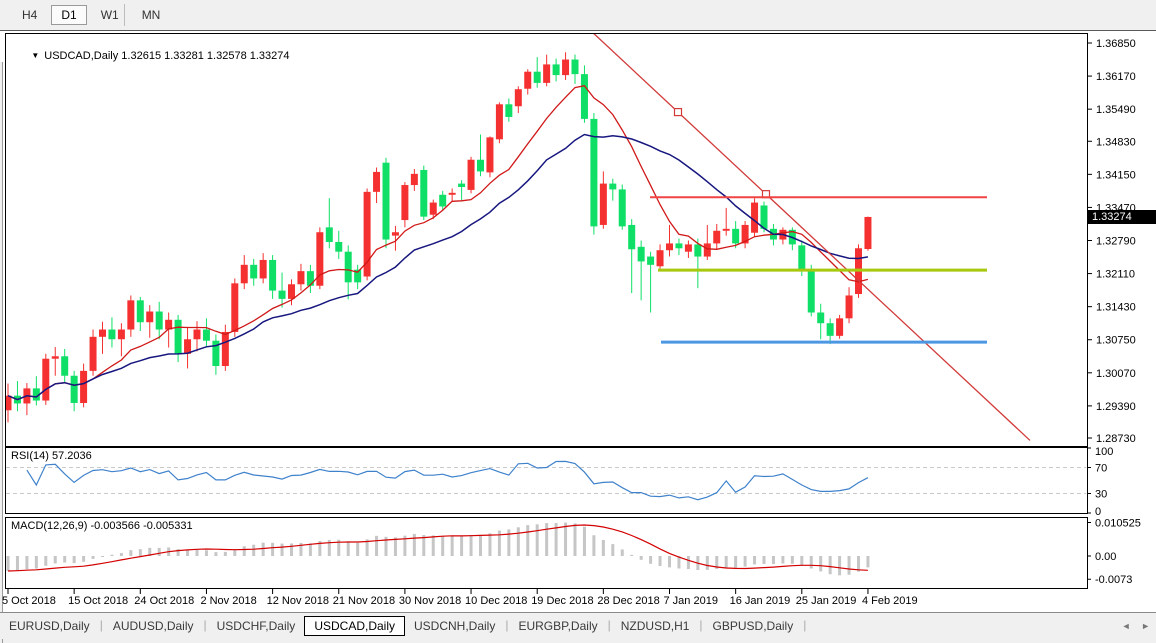 Image resolution: width=1156 pixels, height=643 pixels. Describe the element at coordinates (1132, 626) in the screenshot. I see `tab-scroll-nav: ◄ ►` at that location.